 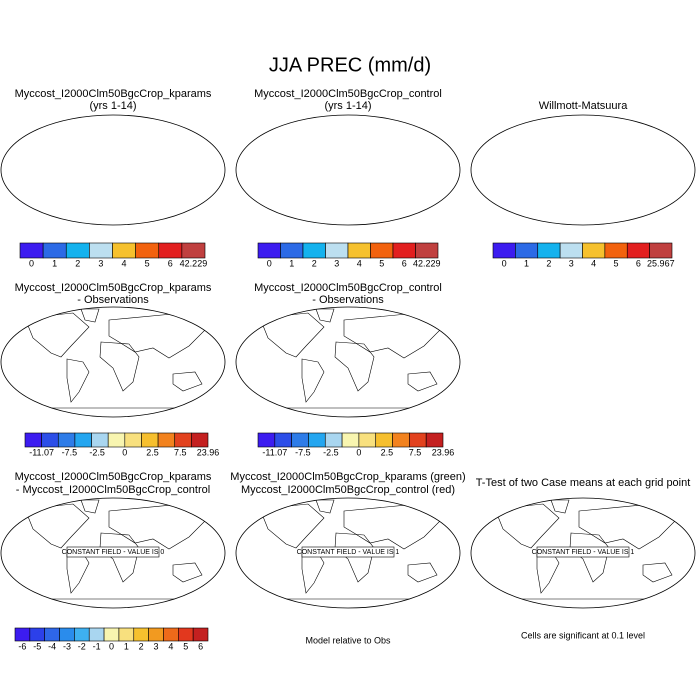 What do you see at coordinates (387, 452) in the screenshot?
I see `colorbar-label: 2.5` at bounding box center [387, 452].